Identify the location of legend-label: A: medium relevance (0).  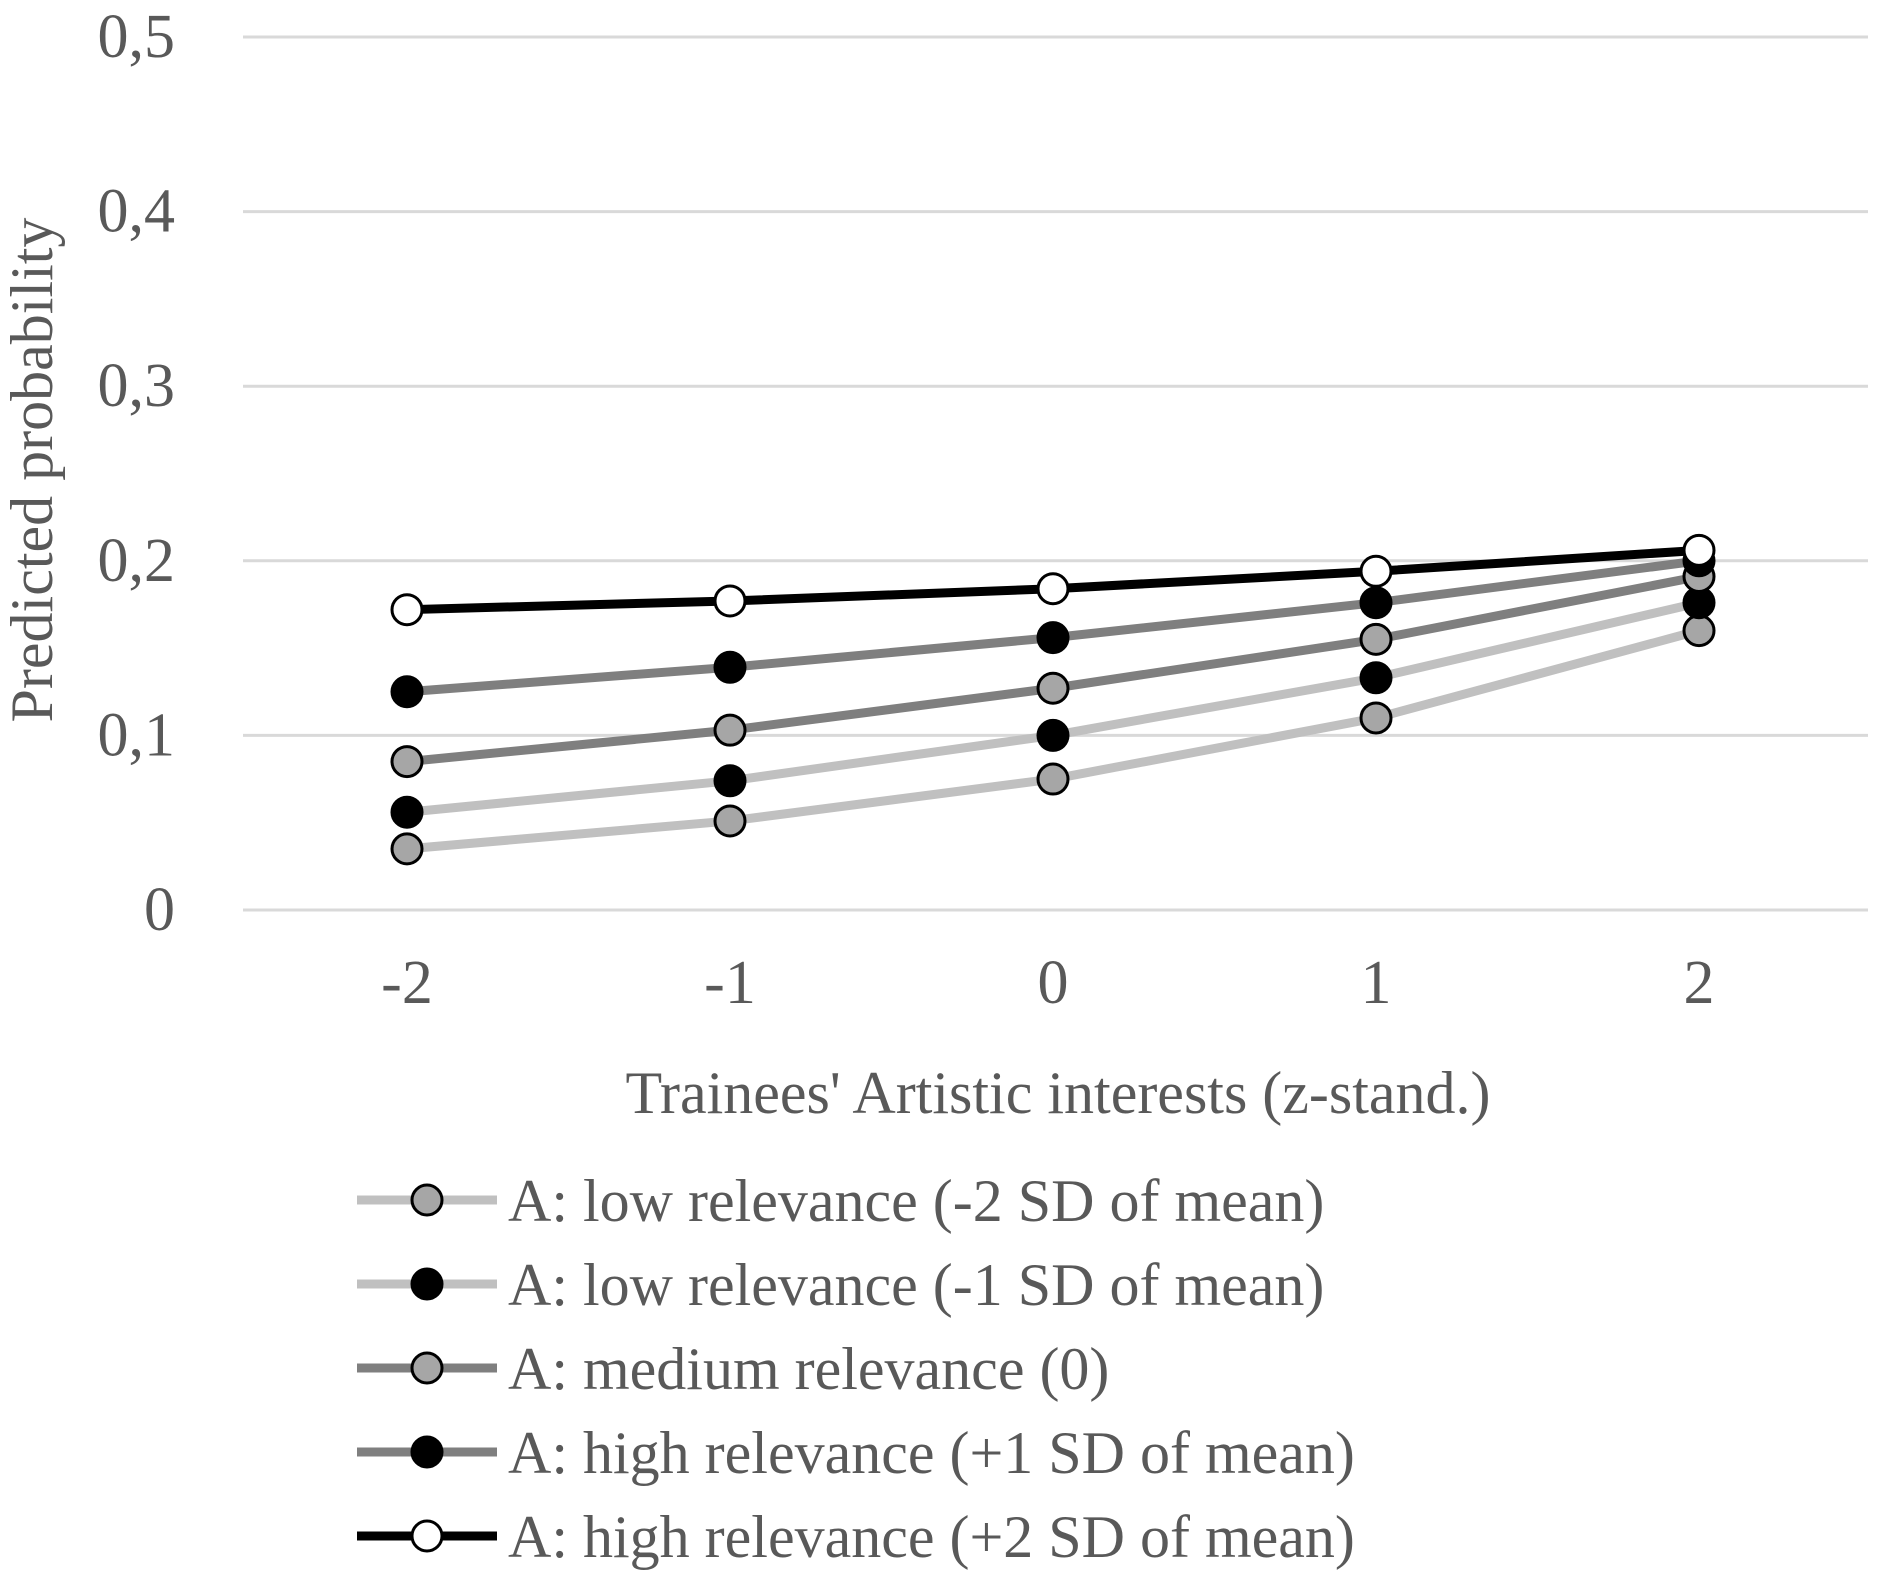
(808, 1369).